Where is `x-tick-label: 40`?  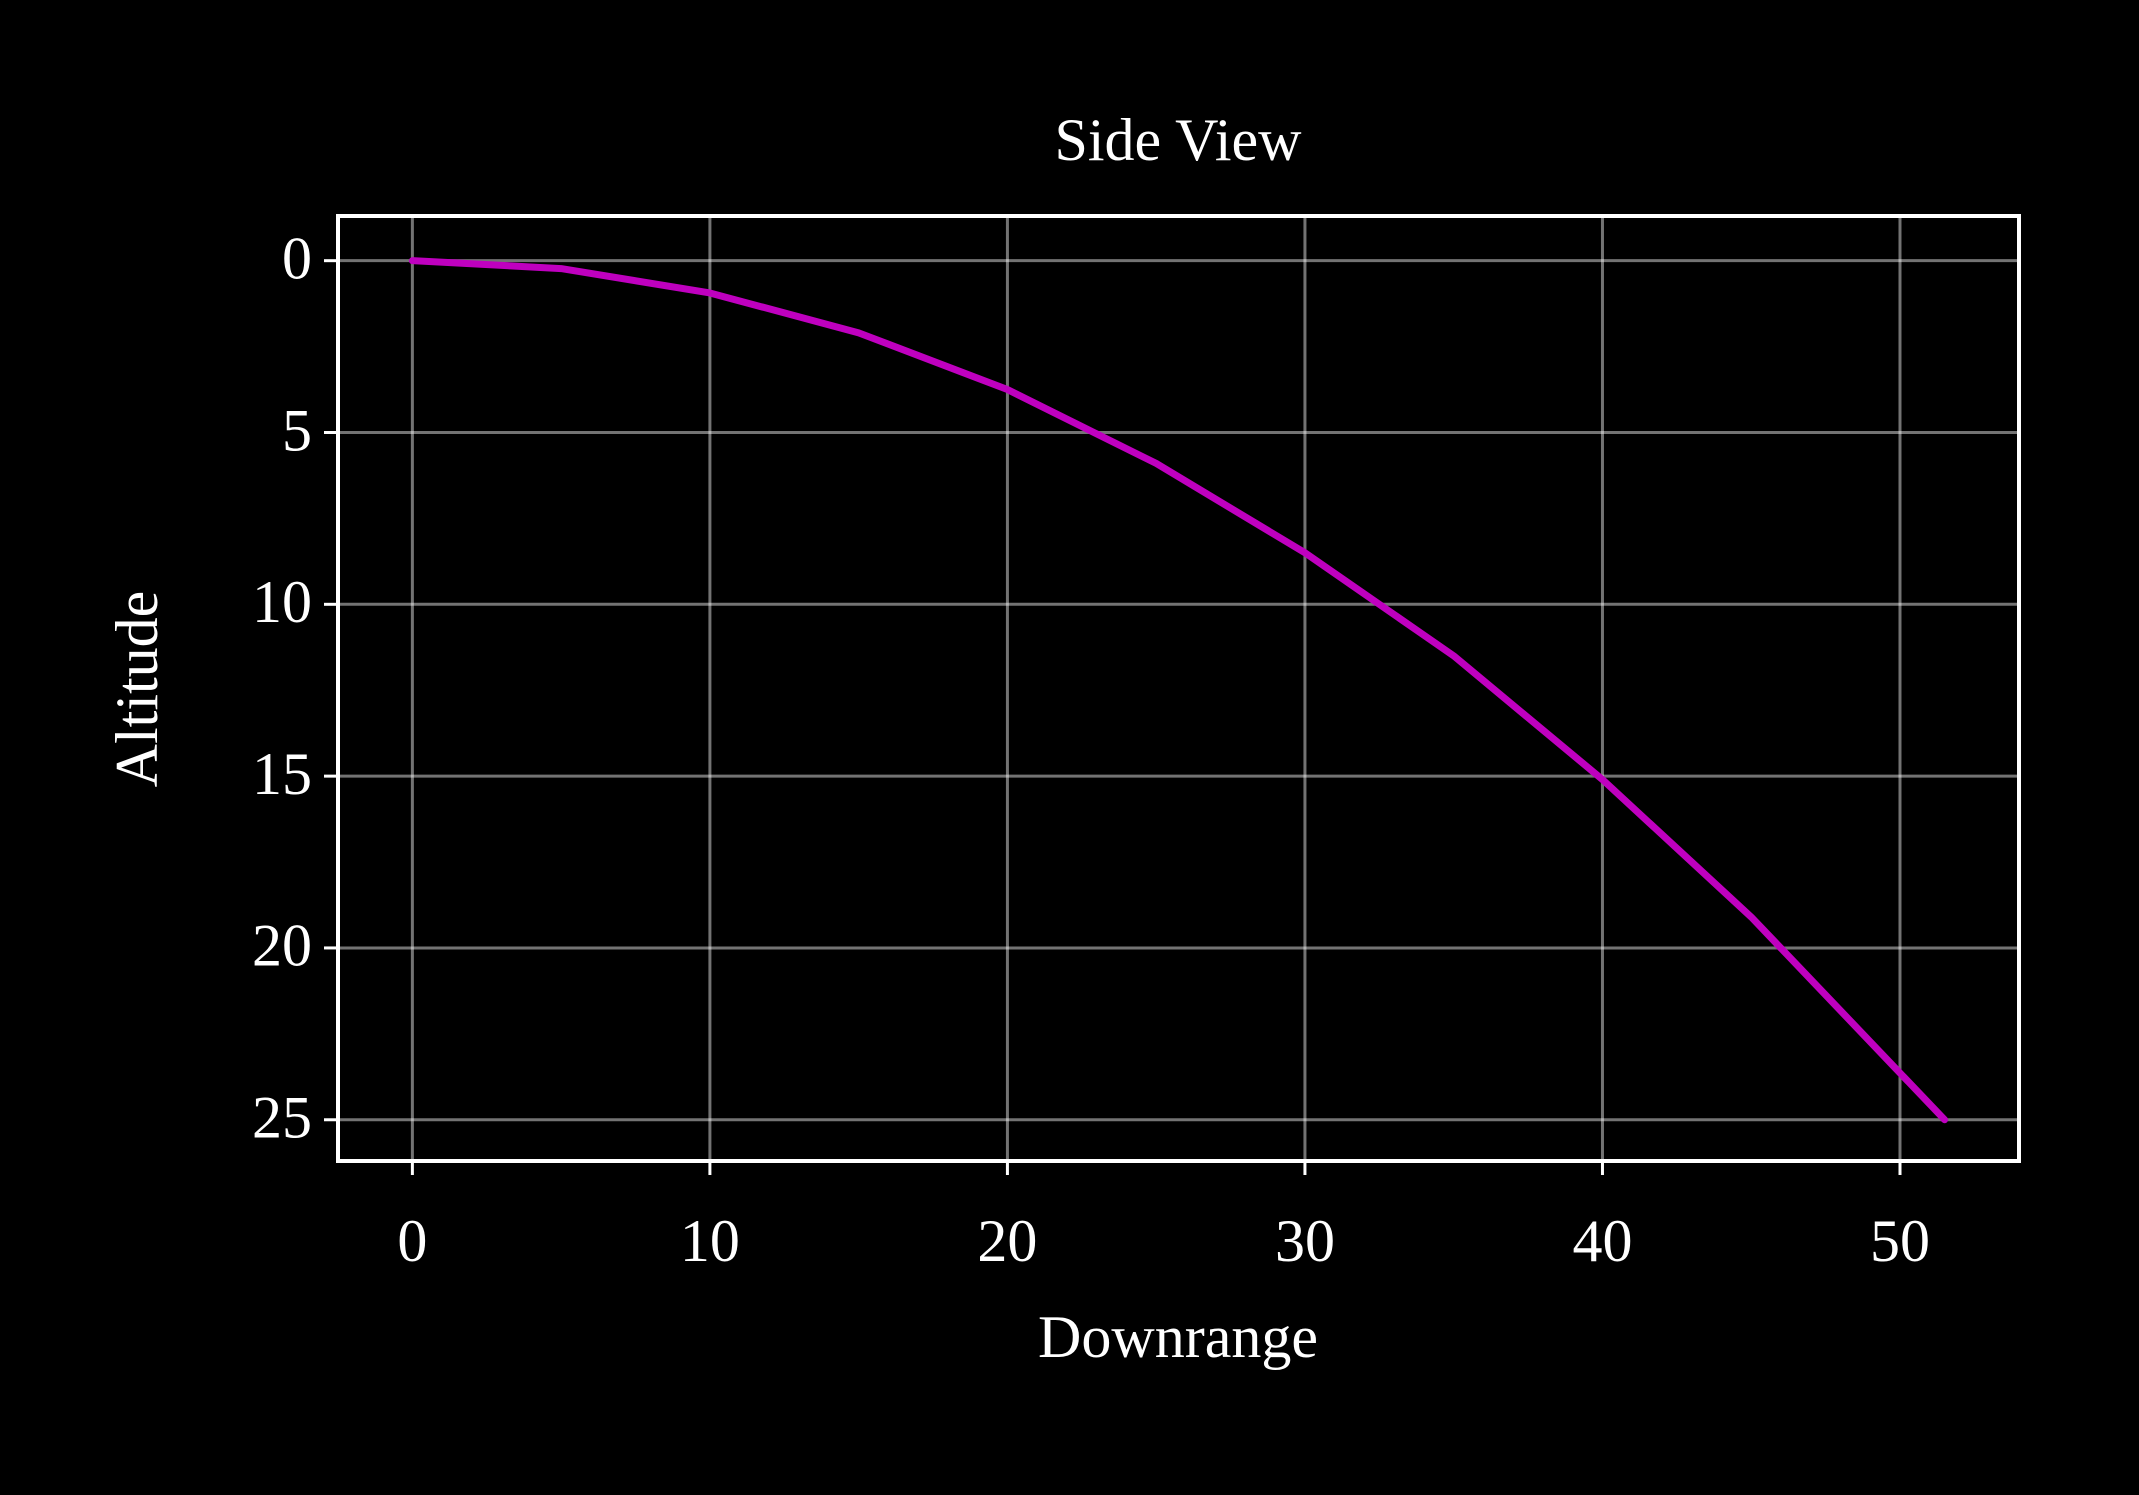 x-tick-label: 40 is located at coordinates (1602, 1241).